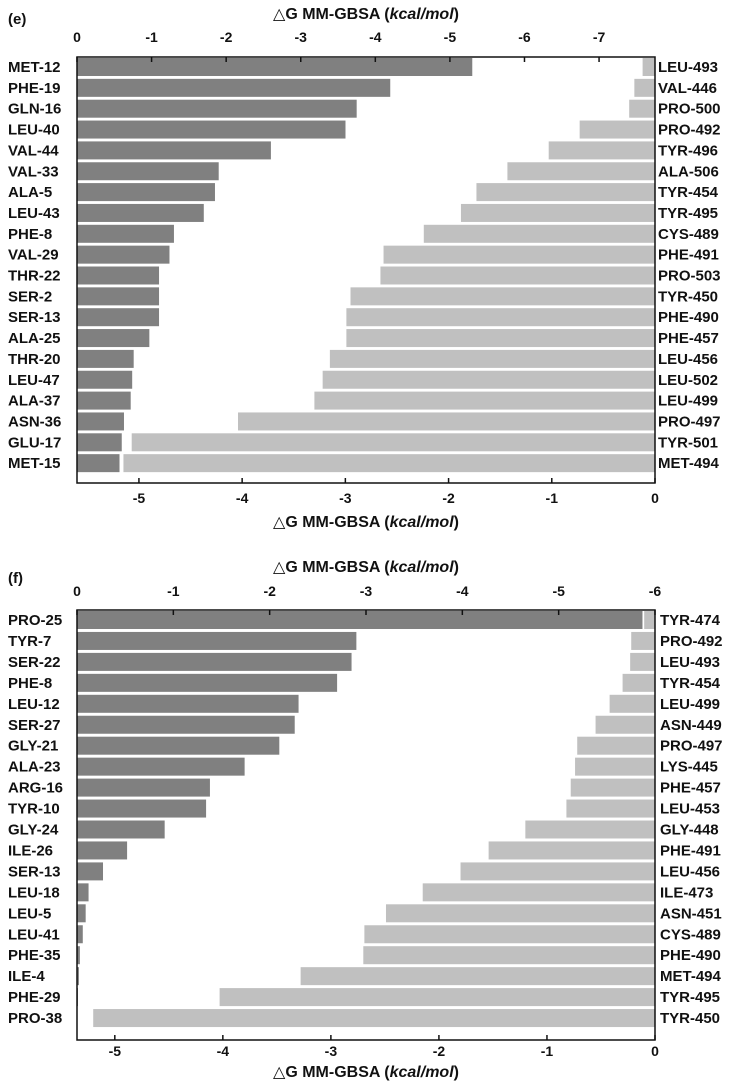 This screenshot has height=1083, width=737. I want to click on left-residue-label: GLY-21, so click(33, 746).